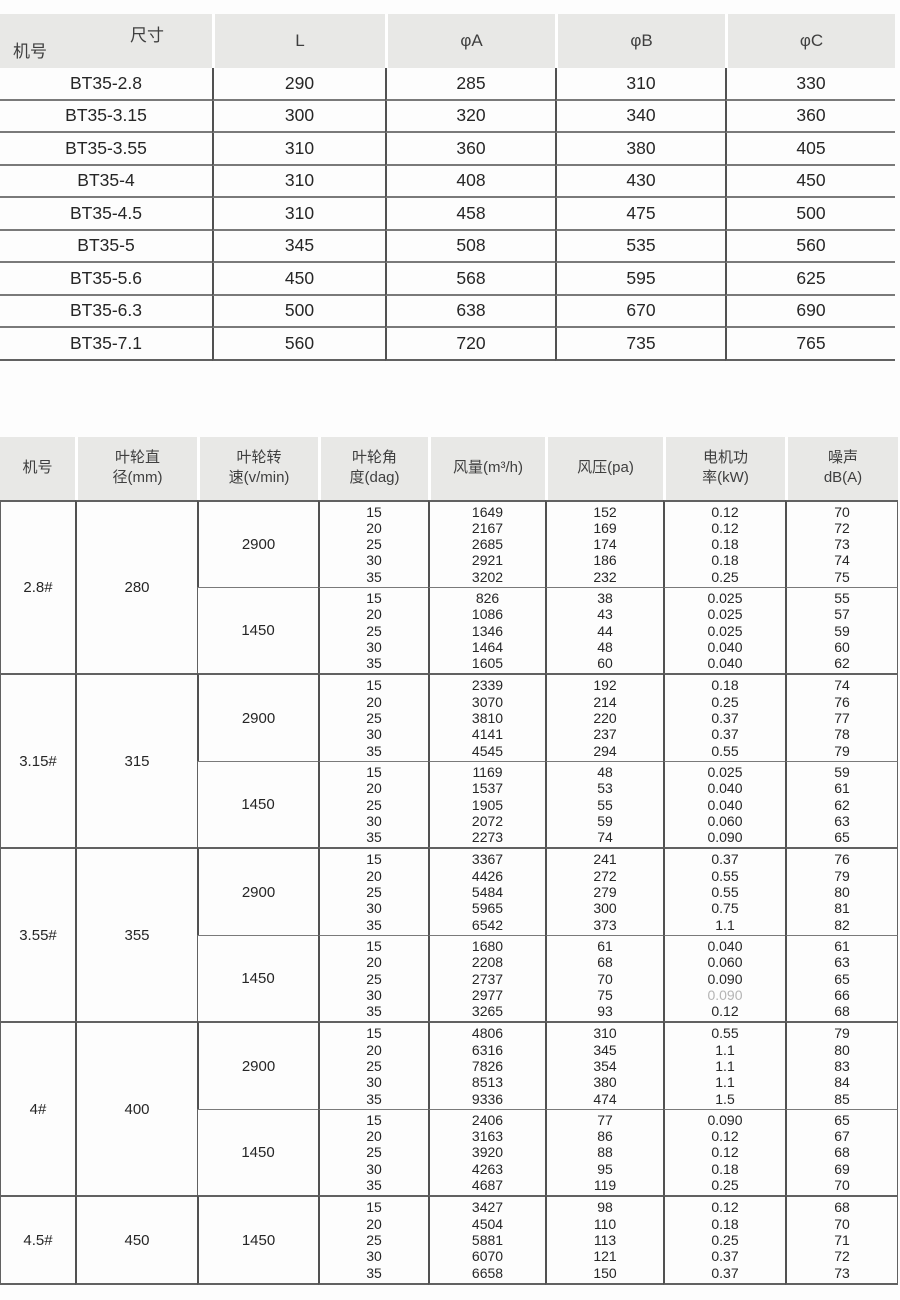  What do you see at coordinates (487, 1256) in the screenshot?
I see `flow-value: 6070` at bounding box center [487, 1256].